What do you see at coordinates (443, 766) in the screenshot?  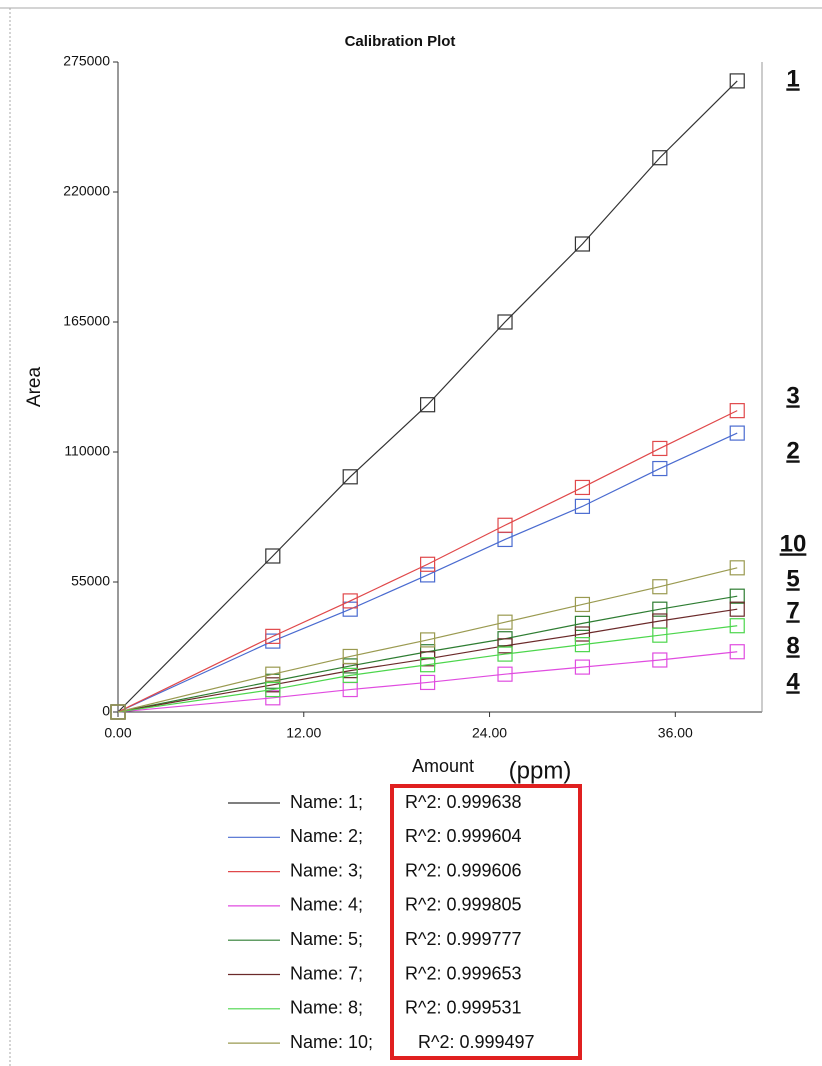 I see `x-axis-label: Amount` at bounding box center [443, 766].